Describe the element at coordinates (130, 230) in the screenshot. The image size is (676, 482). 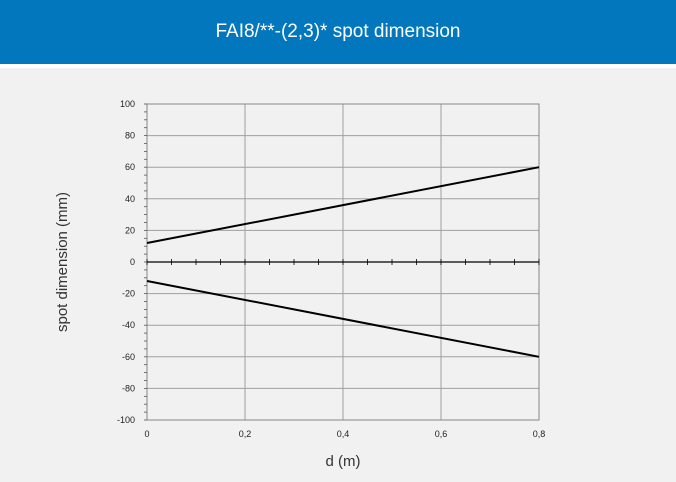
I see `y-tick-label: 20` at that location.